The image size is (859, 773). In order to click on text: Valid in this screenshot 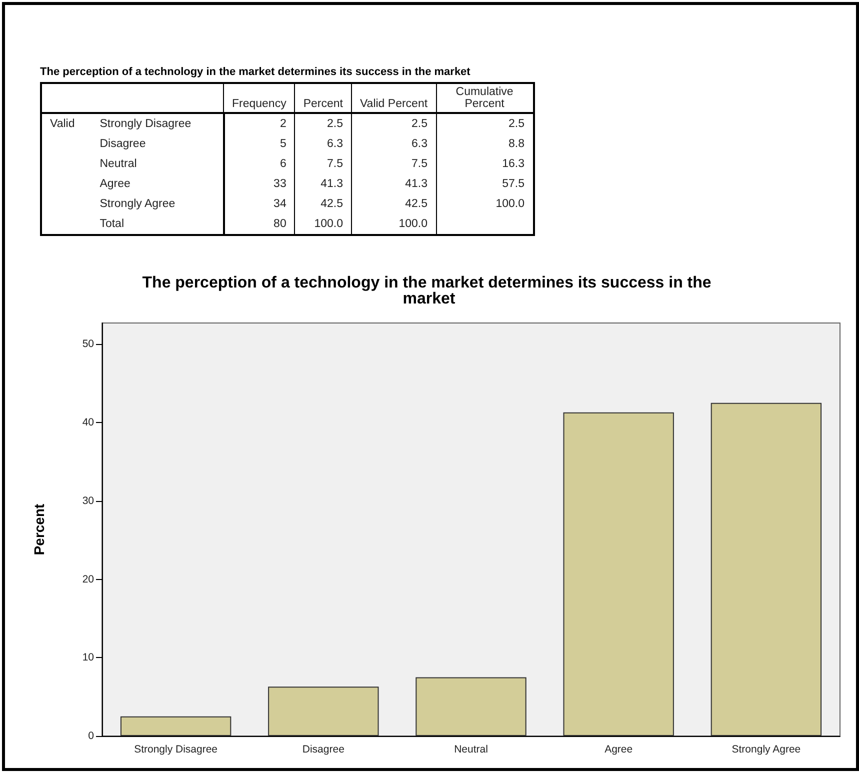, I will do `click(62, 124)`.